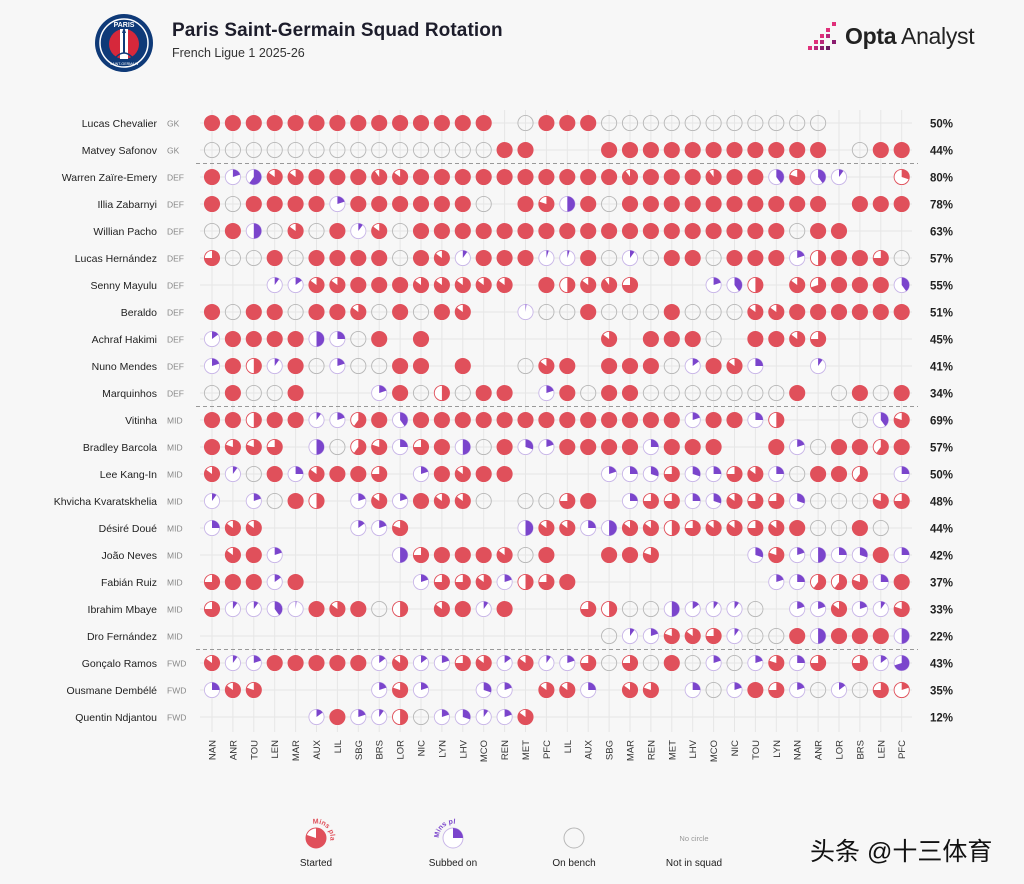 The height and width of the screenshot is (884, 1024). I want to click on player-name: Lucas Chevalier, so click(120, 124).